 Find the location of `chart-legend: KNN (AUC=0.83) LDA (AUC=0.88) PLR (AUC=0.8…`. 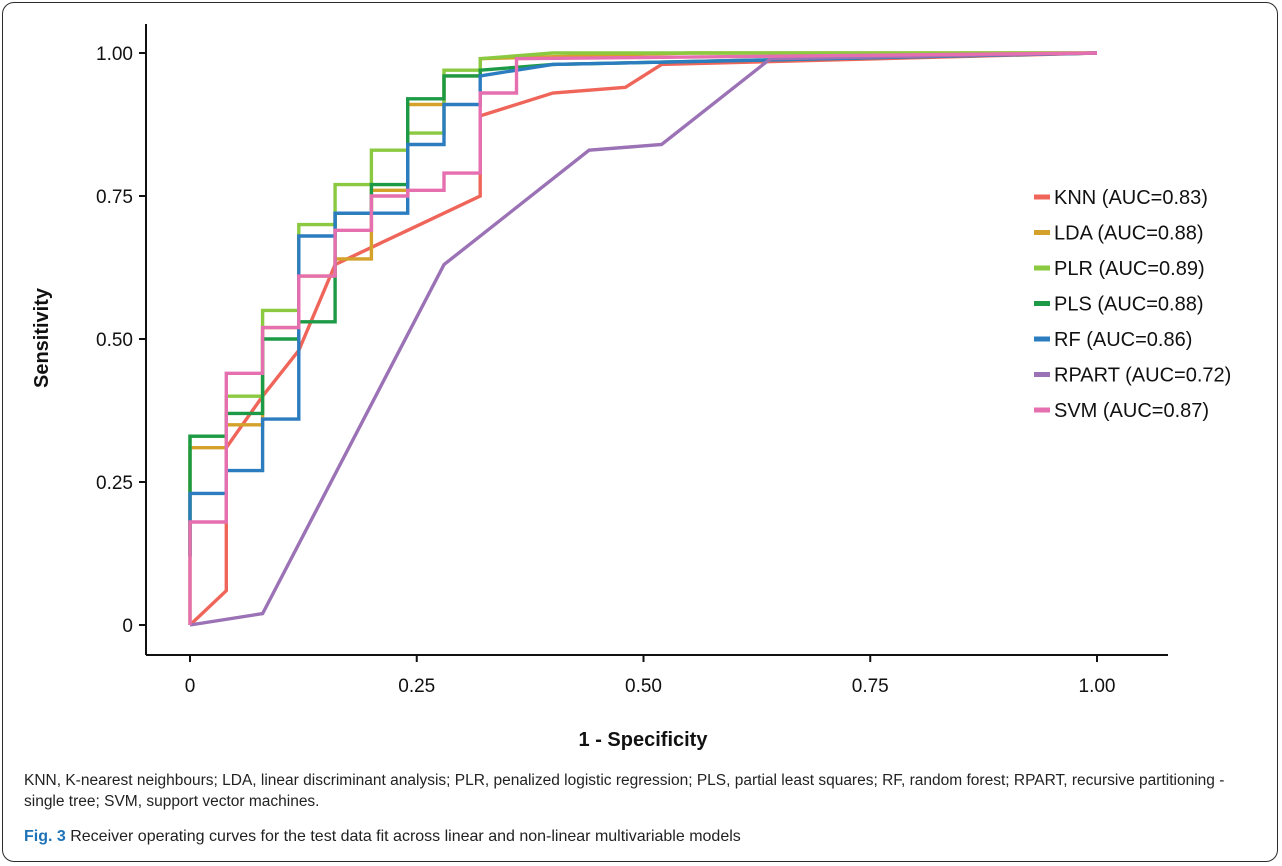

chart-legend: KNN (AUC=0.83) LDA (AUC=0.88) PLR (AUC=0.8… is located at coordinates (1132, 304).